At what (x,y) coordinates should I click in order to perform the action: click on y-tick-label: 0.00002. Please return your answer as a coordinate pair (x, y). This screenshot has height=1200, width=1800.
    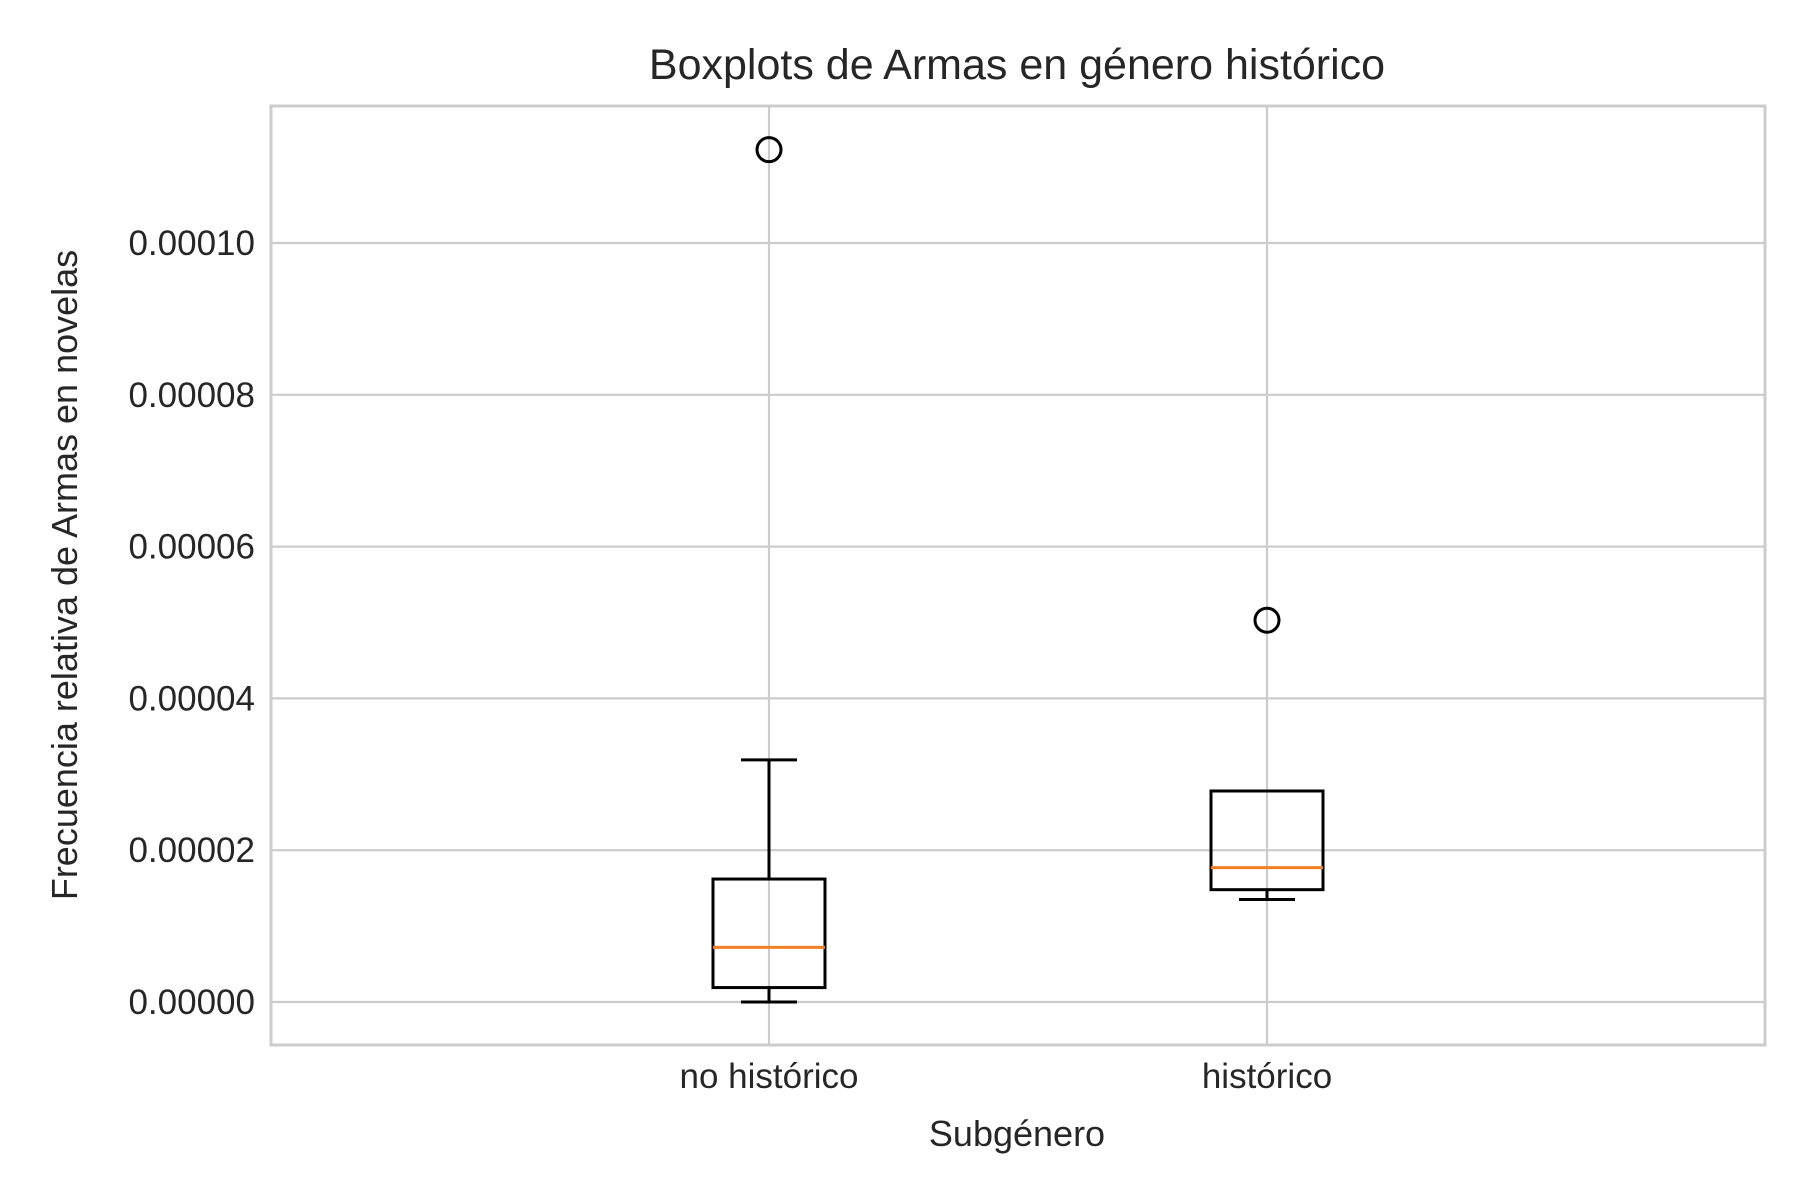
    Looking at the image, I should click on (191, 850).